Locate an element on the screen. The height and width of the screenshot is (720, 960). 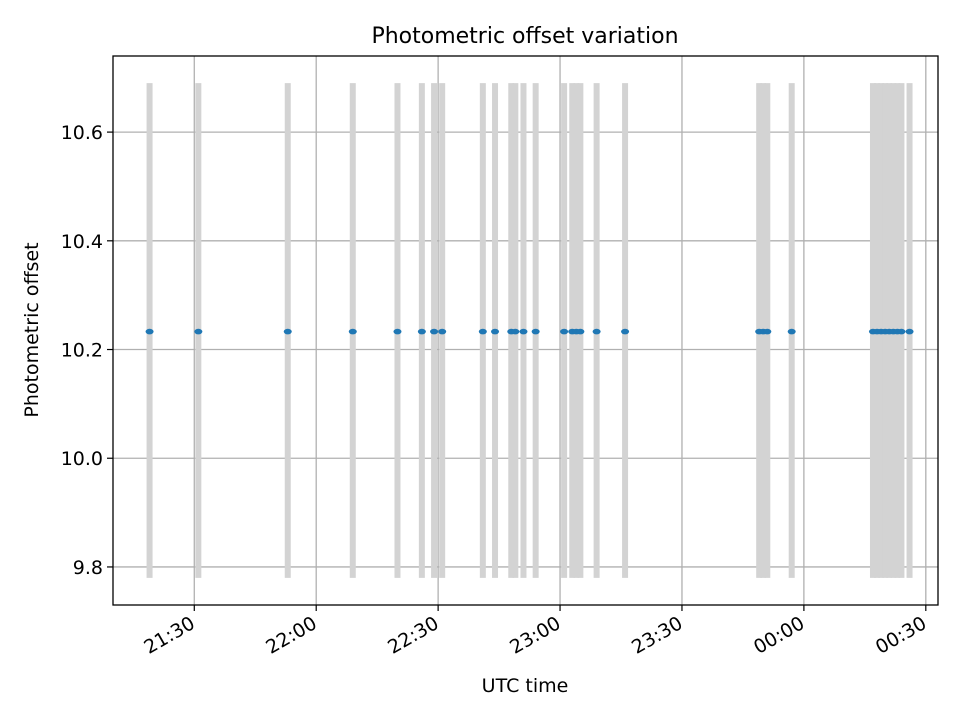
x-axis-label: UTC time is located at coordinates (525, 686).